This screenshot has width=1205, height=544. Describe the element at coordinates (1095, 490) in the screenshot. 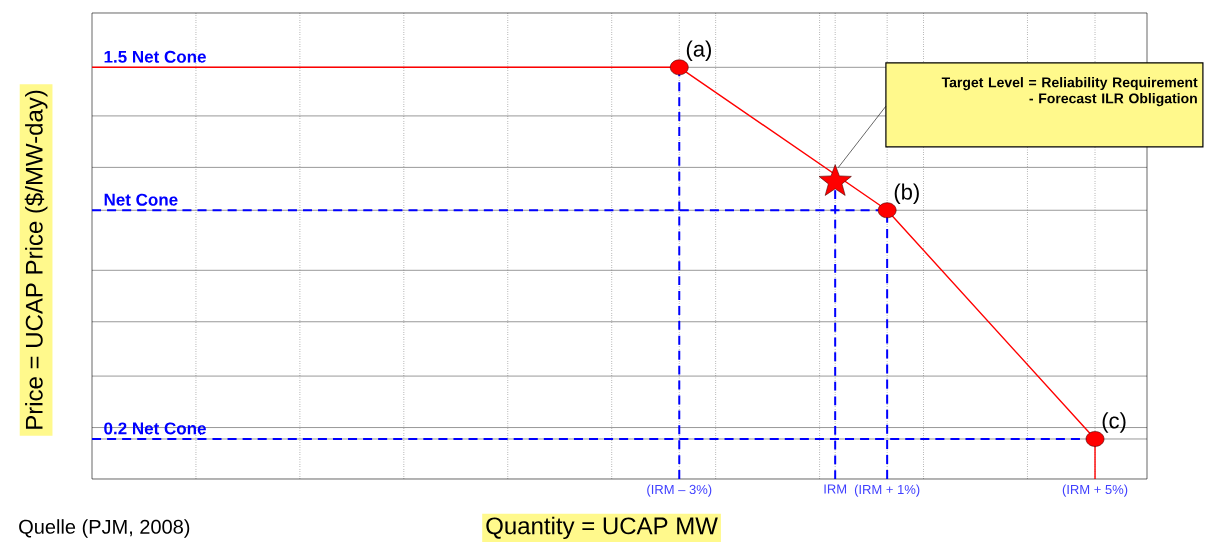

I see `x-tick-label: (IRM + 5%)` at that location.